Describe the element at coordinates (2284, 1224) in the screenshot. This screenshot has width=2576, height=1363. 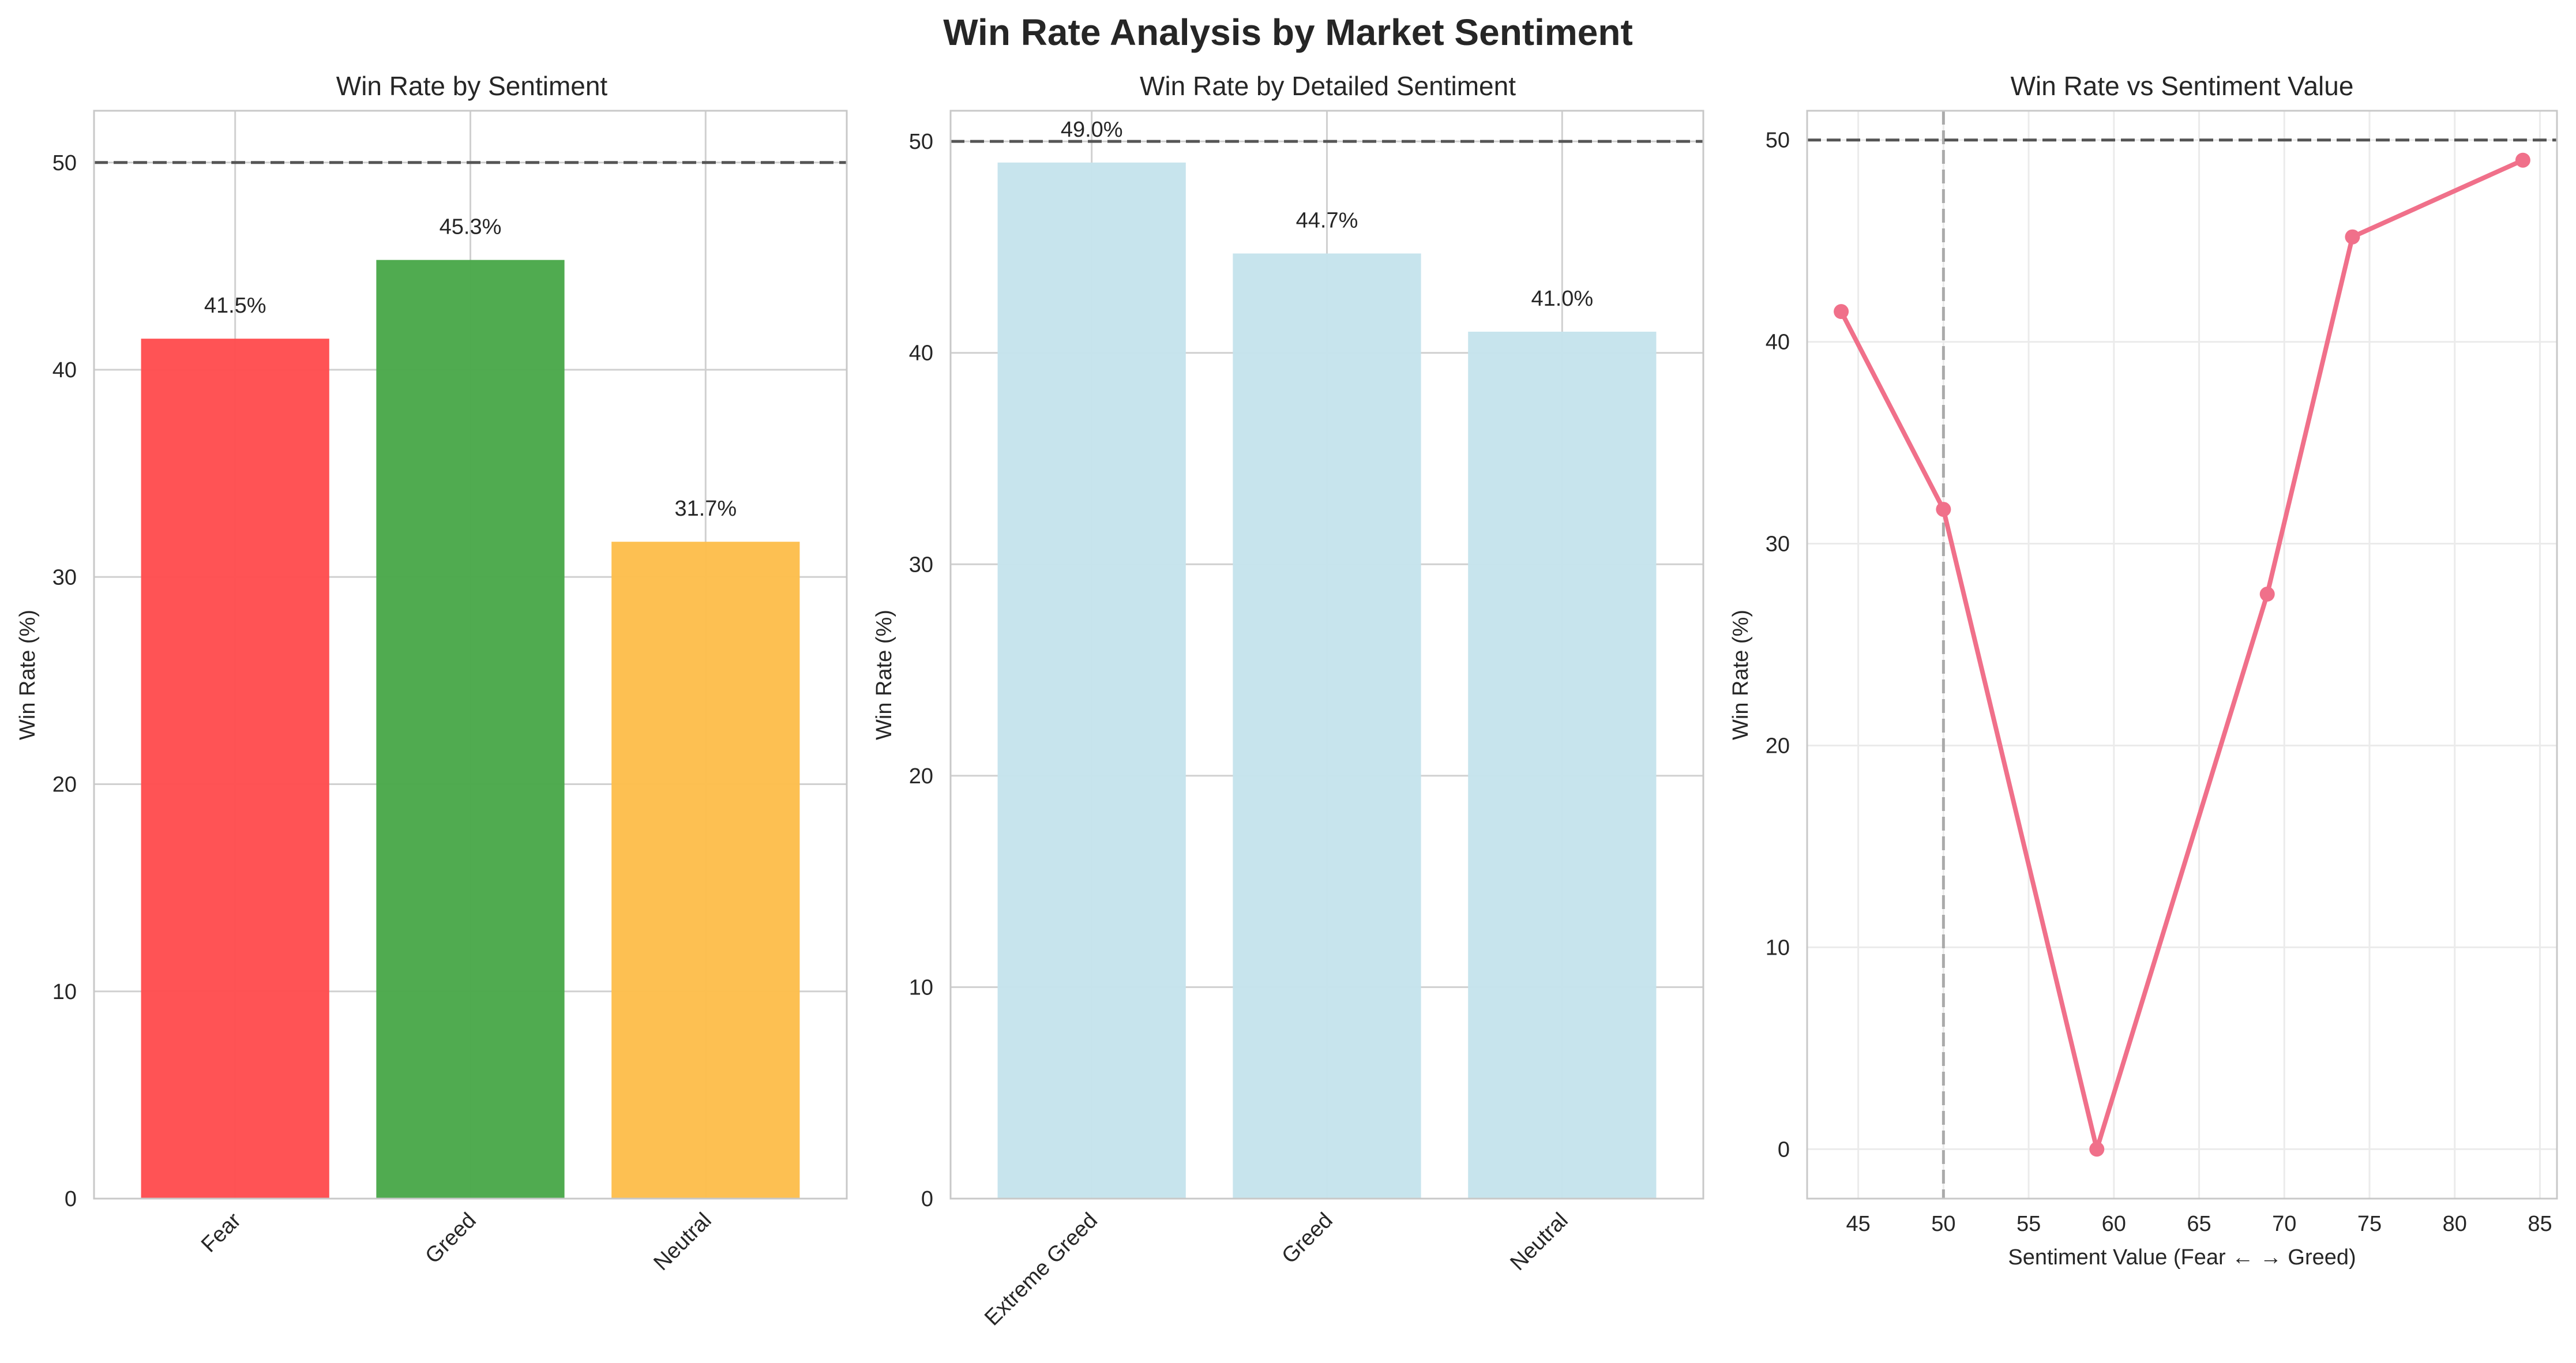
I see `x-tick-label: 70` at that location.